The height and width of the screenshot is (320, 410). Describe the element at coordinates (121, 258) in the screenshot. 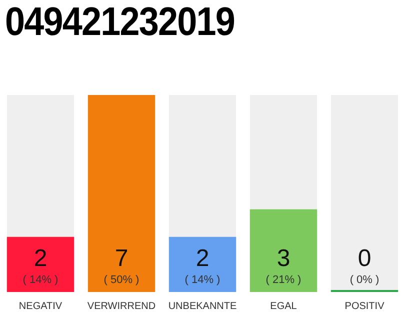

I see `annotation: 7` at that location.